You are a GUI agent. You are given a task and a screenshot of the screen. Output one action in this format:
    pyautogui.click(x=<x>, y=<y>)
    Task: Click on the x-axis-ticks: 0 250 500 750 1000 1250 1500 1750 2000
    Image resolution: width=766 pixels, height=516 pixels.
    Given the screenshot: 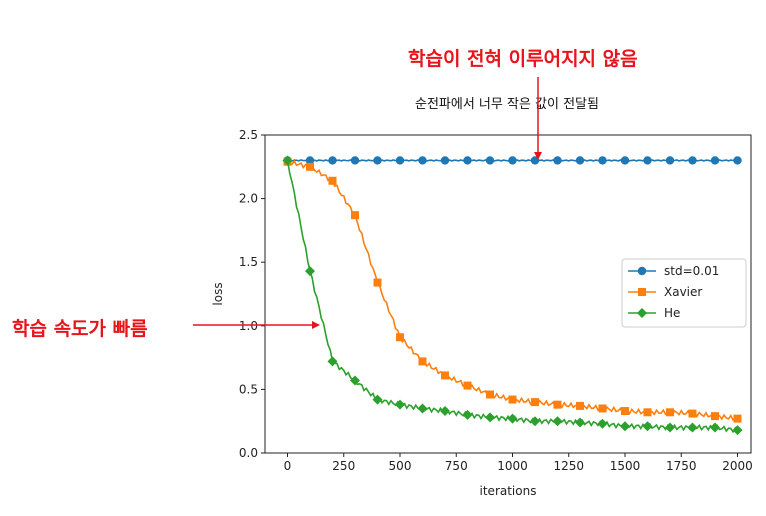 What is the action you would take?
    pyautogui.click(x=518, y=463)
    